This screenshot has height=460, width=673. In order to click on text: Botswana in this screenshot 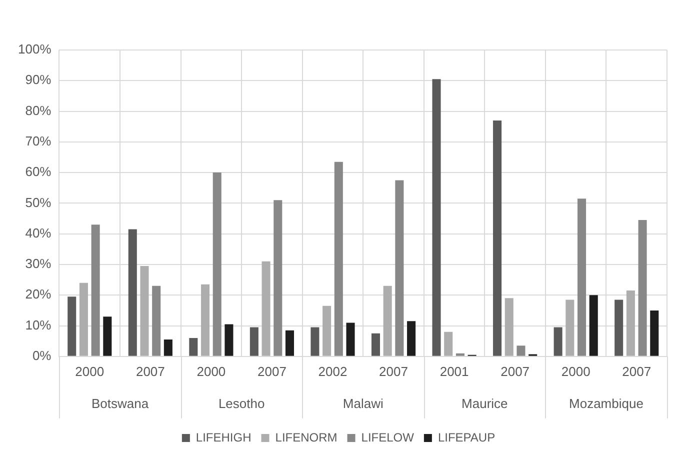, I will do `click(120, 403)`.